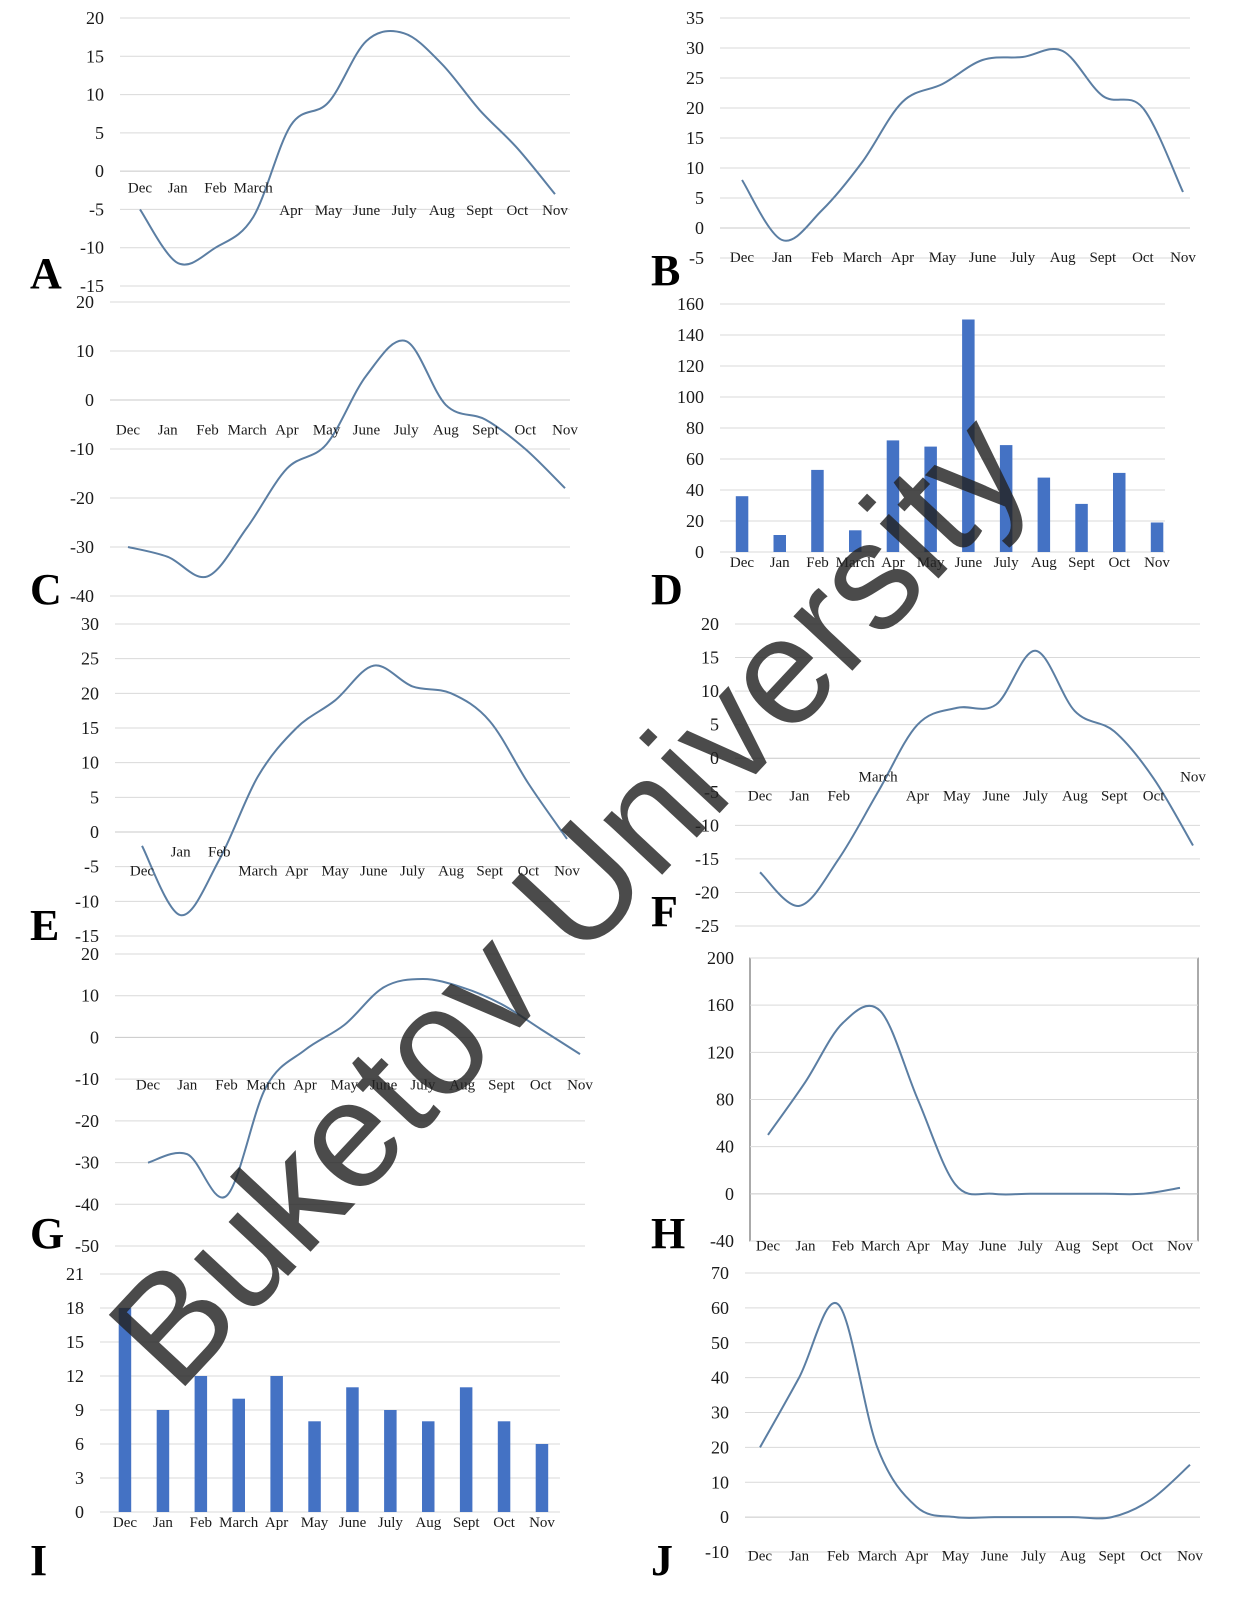 The height and width of the screenshot is (1620, 1245). Describe the element at coordinates (79, 1410) in the screenshot. I see `y-tick-label: 9` at that location.